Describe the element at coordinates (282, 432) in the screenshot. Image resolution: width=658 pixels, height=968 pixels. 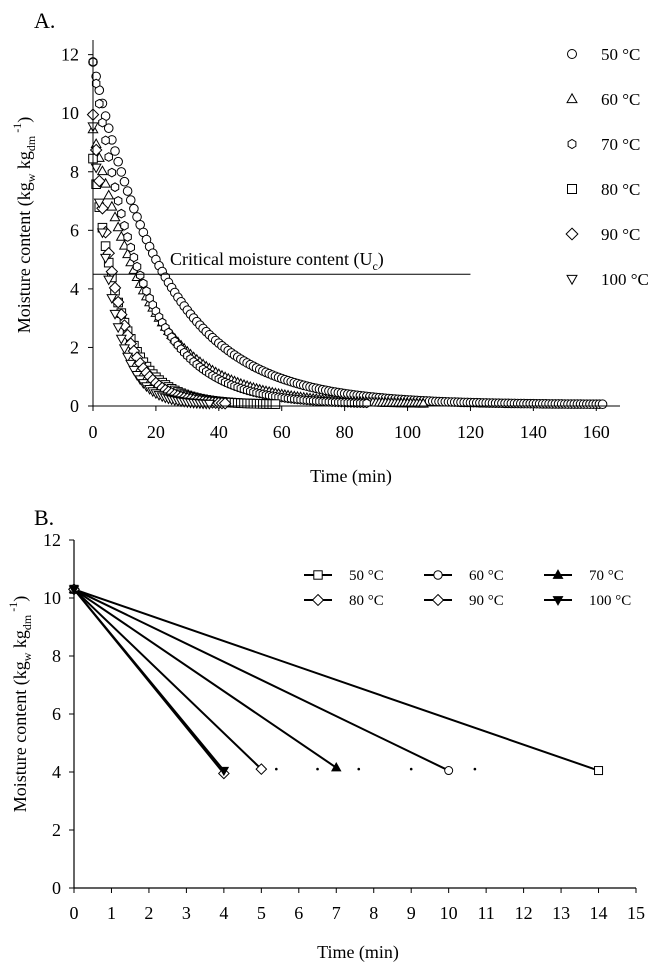
I see `panel-a-x-tick-label: 60` at that location.